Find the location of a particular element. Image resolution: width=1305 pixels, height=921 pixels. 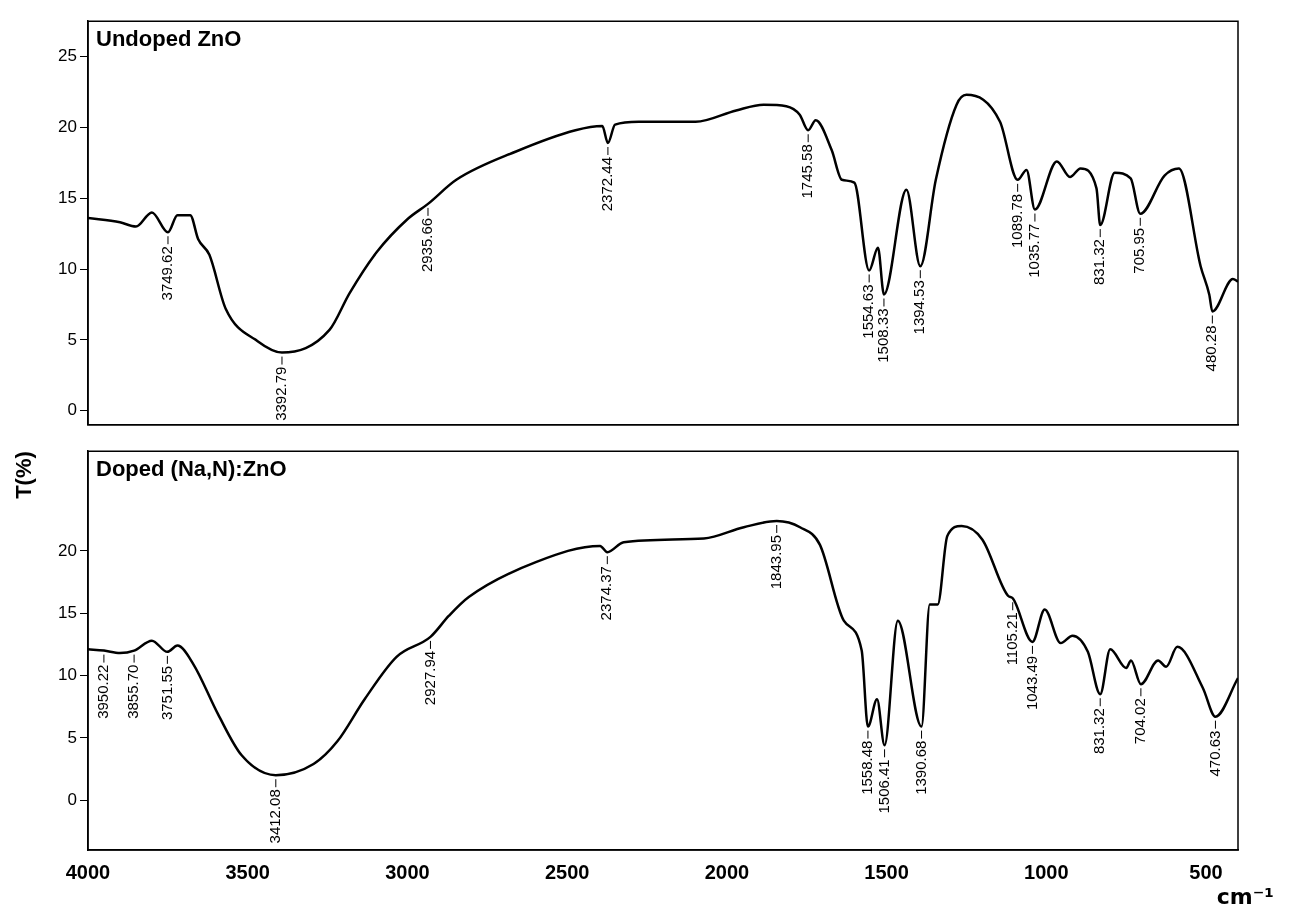

x-tick-label: 2000 is located at coordinates (727, 871).